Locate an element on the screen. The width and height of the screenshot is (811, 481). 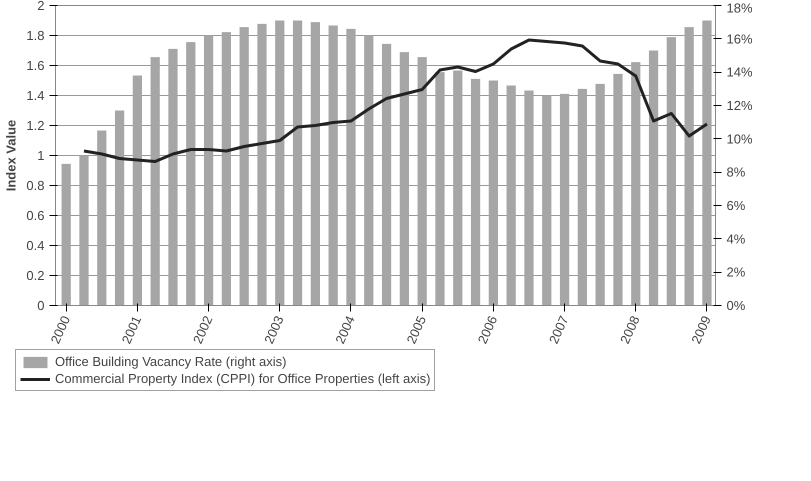
x-tick-label: 2003 is located at coordinates (274, 329).